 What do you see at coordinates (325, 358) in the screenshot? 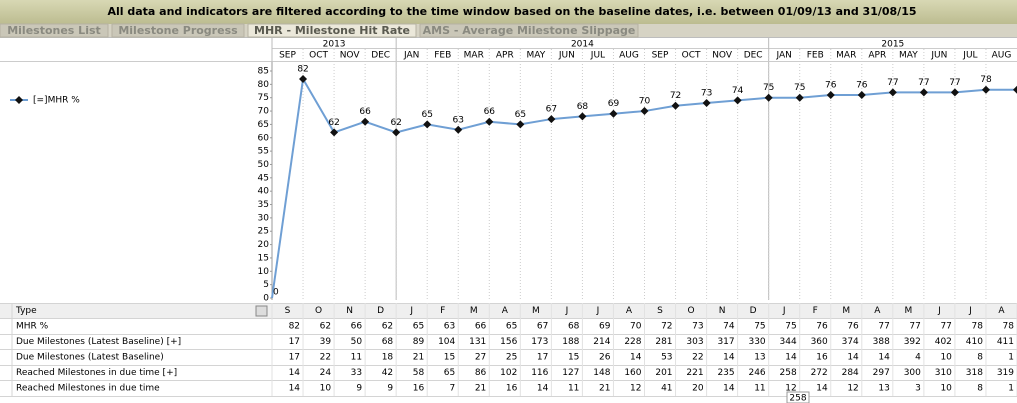
I see `table-cell: 22` at bounding box center [325, 358].